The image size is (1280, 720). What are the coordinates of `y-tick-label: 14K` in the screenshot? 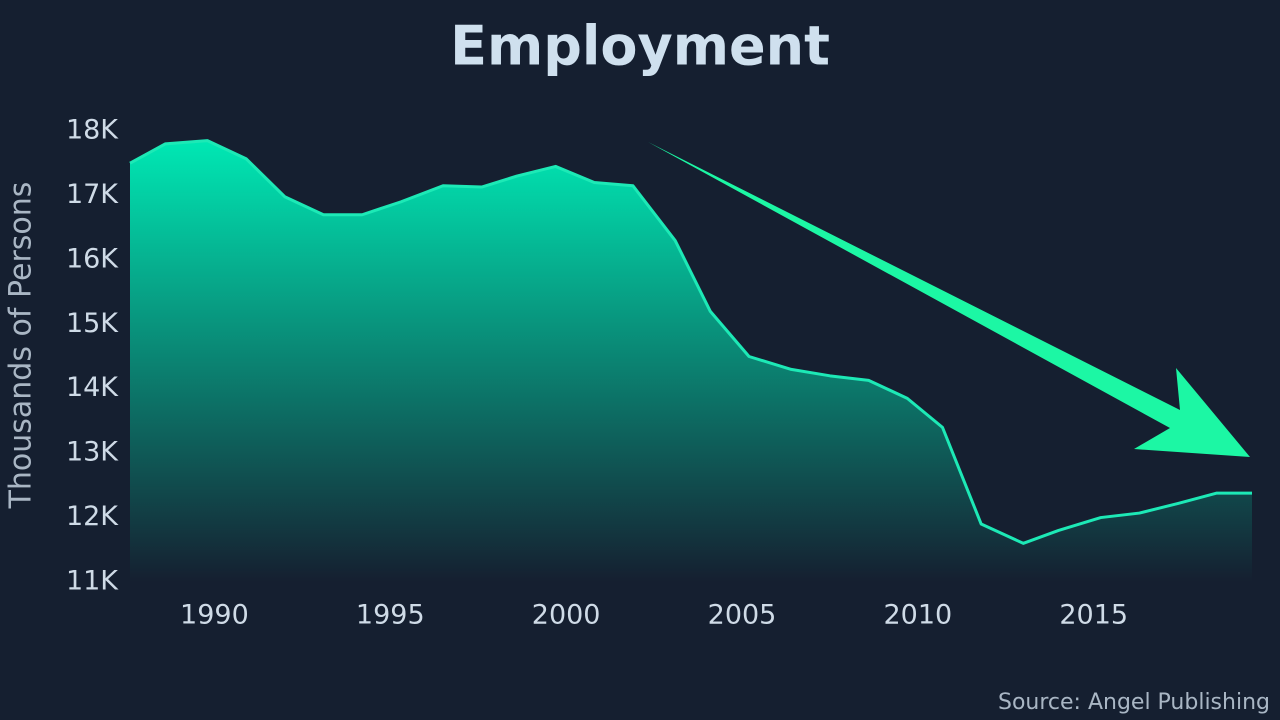 It's located at (92, 387).